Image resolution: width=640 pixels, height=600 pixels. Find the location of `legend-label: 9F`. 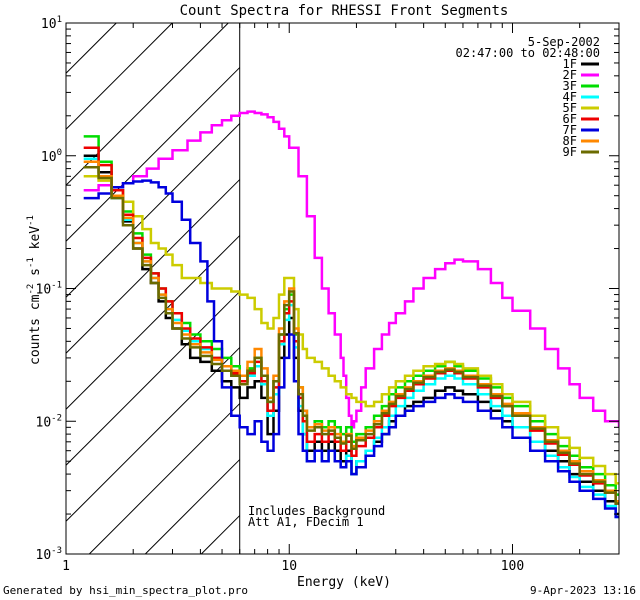

legend-label: 9F is located at coordinates (570, 152).